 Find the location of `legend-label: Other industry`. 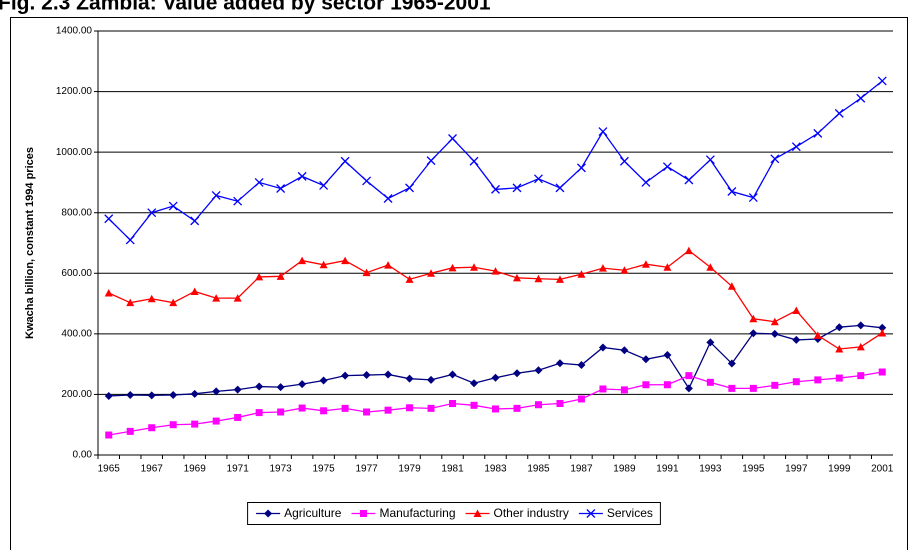

legend-label: Other industry is located at coordinates (531, 513).